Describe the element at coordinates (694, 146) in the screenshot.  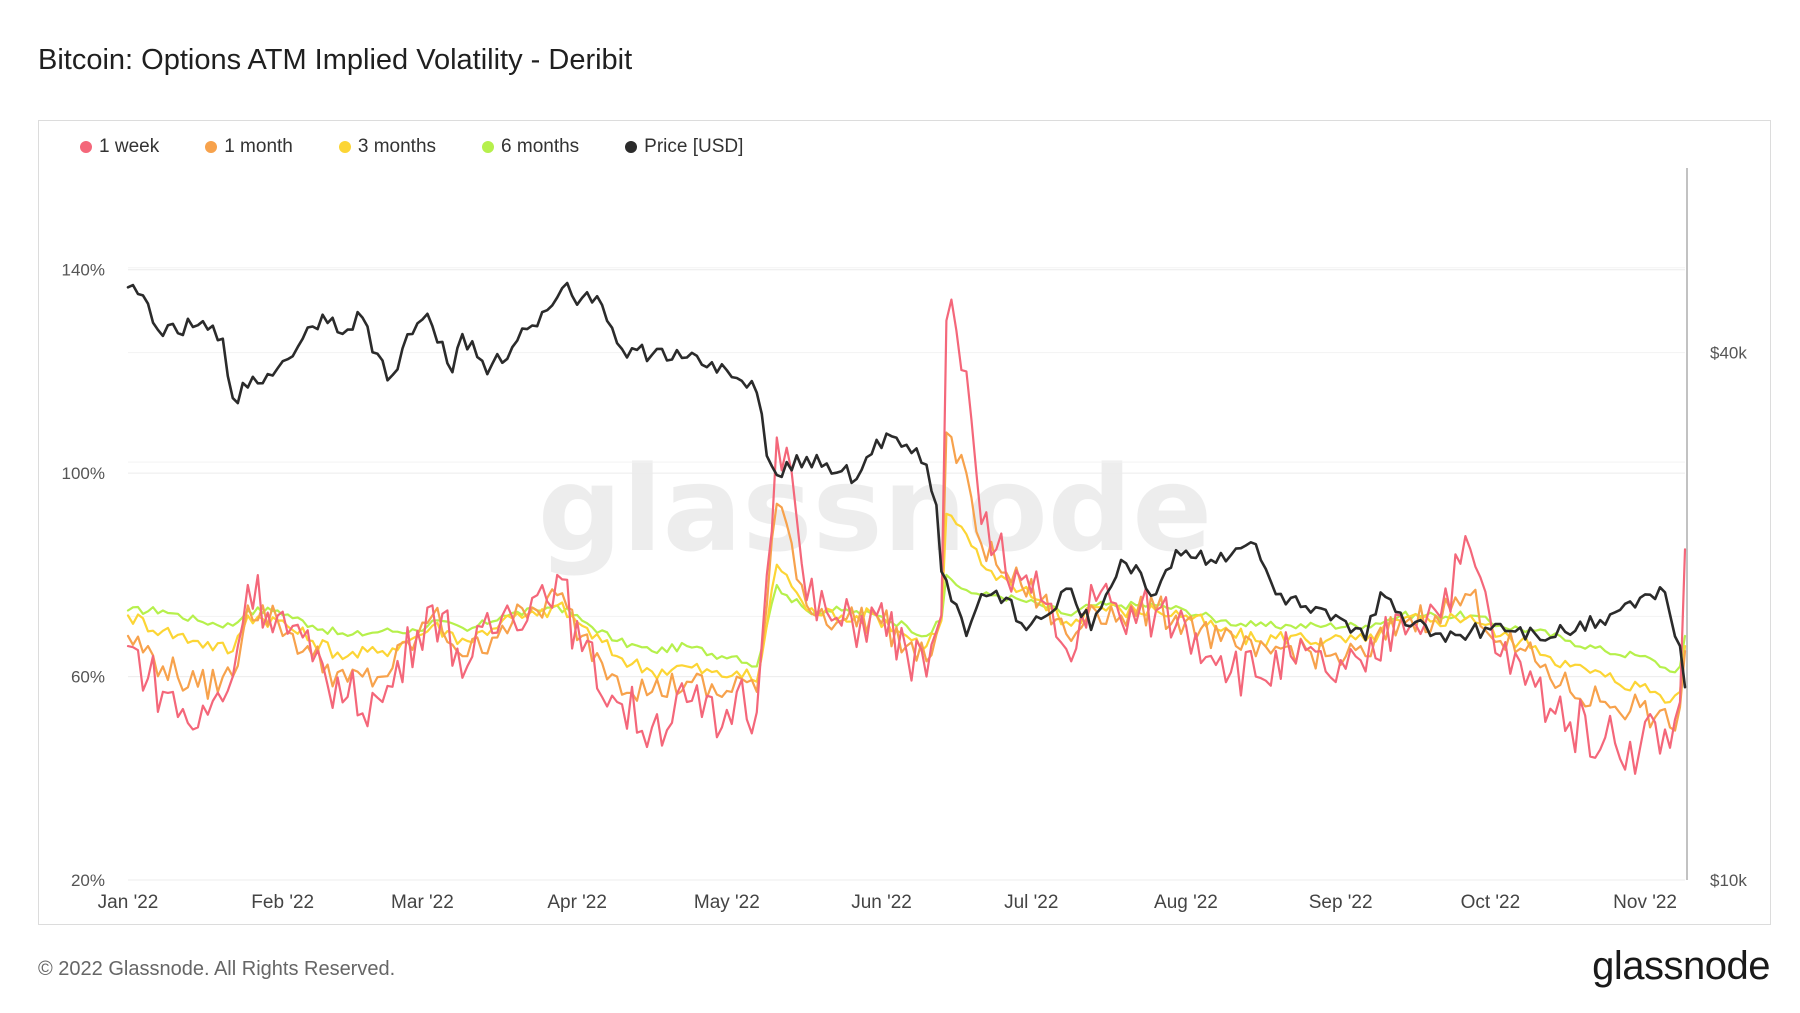
I see `legend-label: Price [USD]` at that location.